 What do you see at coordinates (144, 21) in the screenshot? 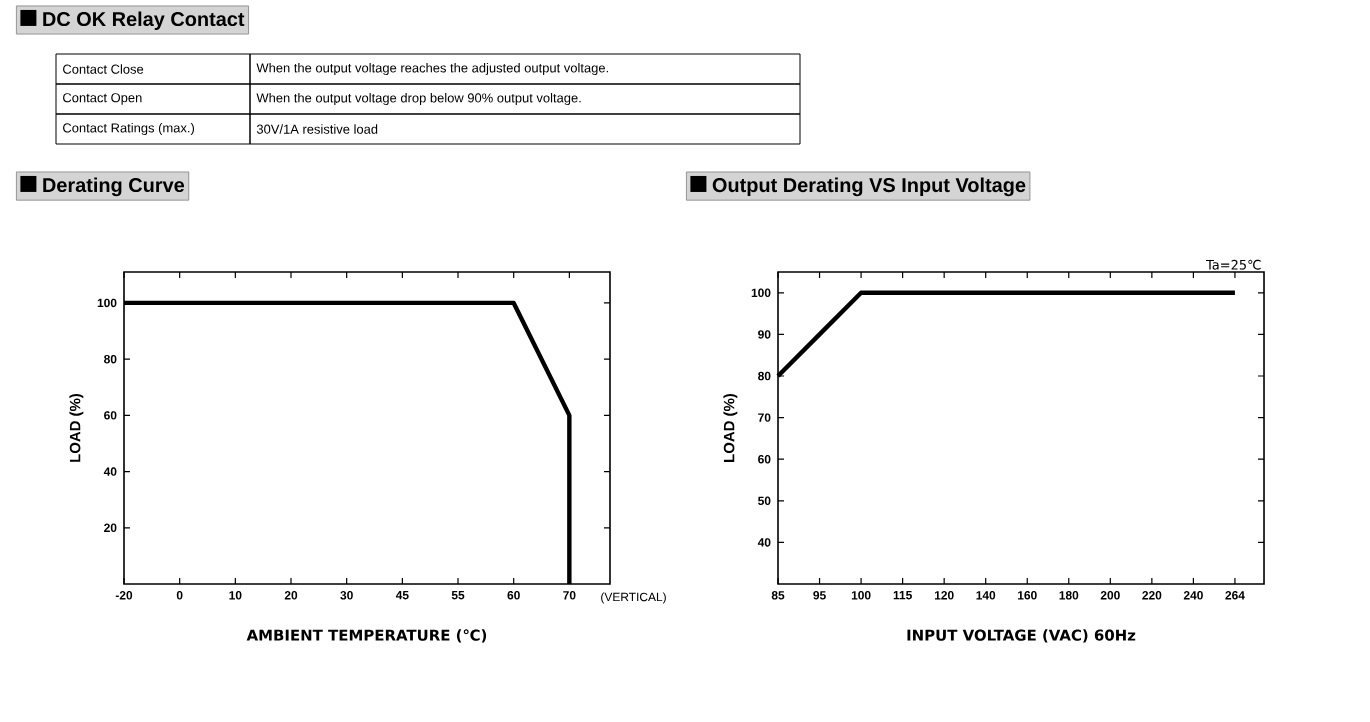
I see `text: DC OK Relay Contact` at bounding box center [144, 21].